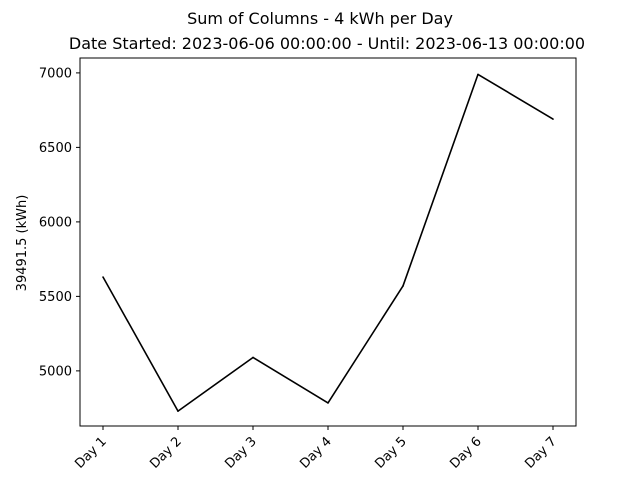 The width and height of the screenshot is (640, 480). I want to click on x-tick-label: Day 5, so click(391, 453).